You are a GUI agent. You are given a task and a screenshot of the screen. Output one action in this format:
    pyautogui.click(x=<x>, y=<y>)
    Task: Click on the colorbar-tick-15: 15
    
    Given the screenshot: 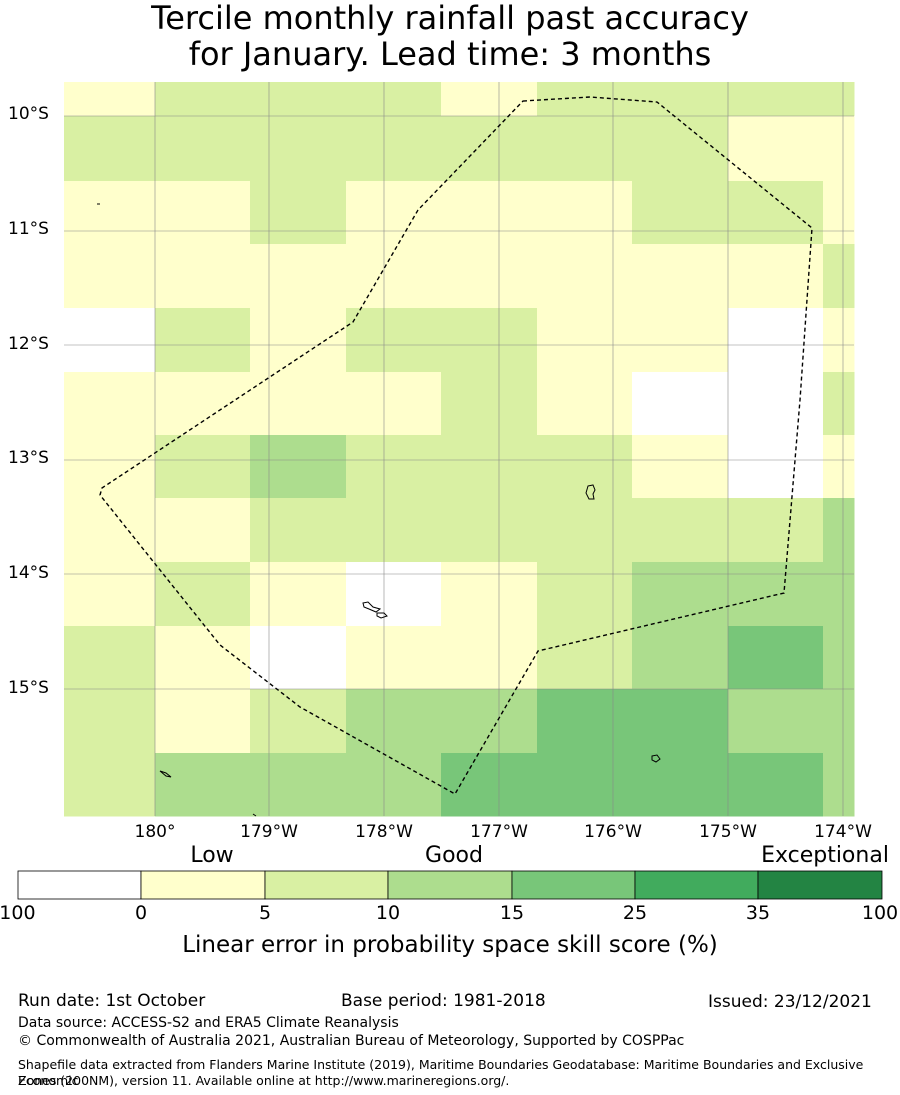 What is the action you would take?
    pyautogui.click(x=512, y=913)
    